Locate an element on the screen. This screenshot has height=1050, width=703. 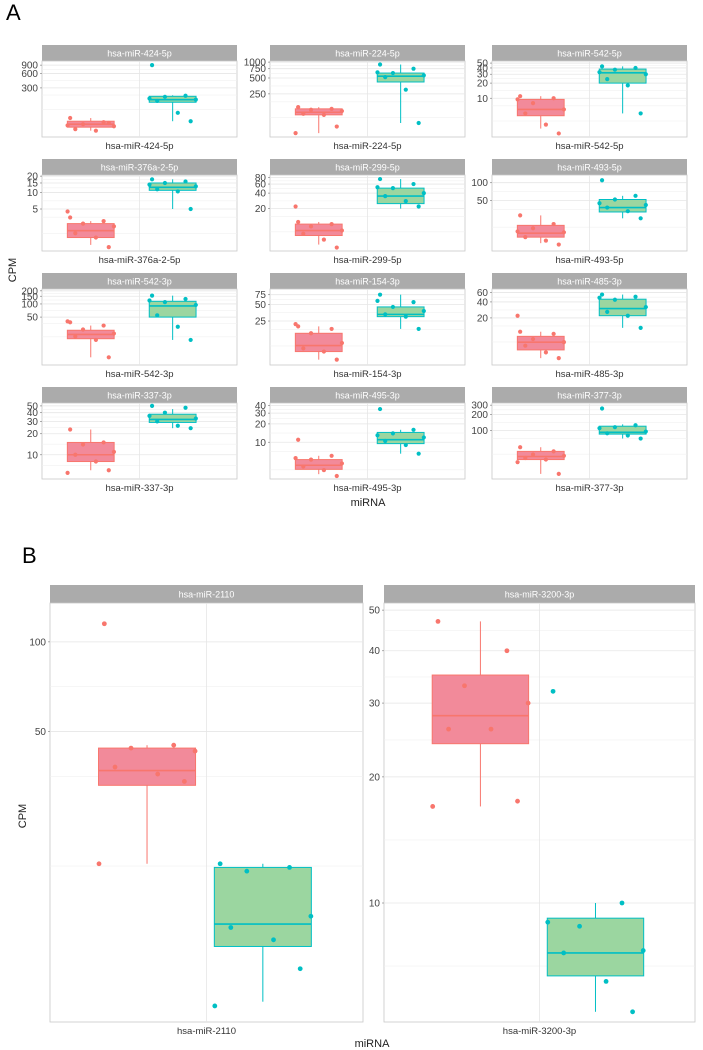
y-tick-label: 1000 is located at coordinates (255, 63).